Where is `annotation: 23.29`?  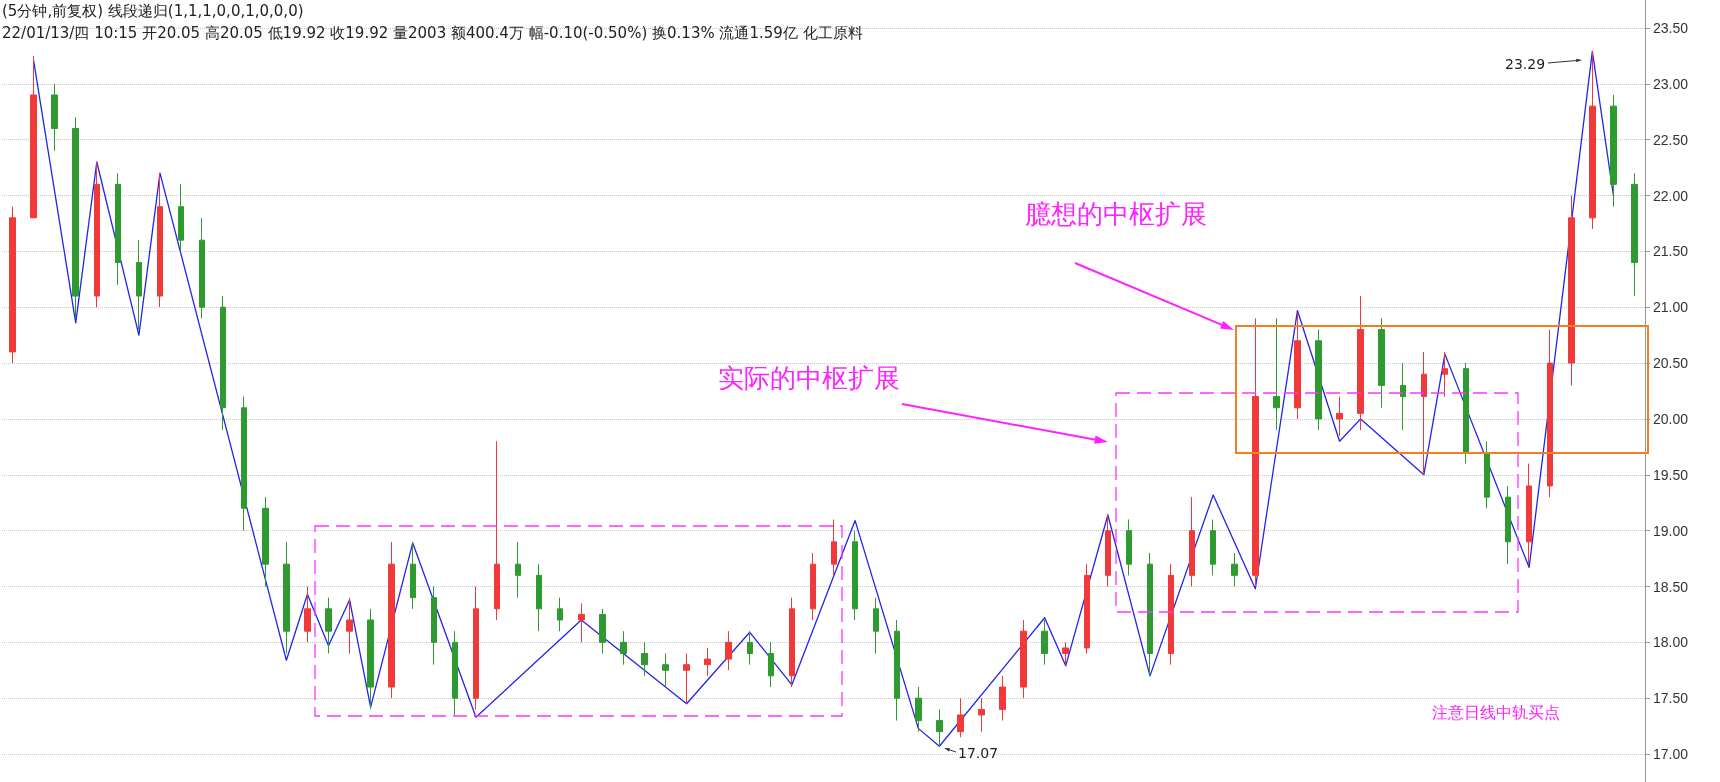 annotation: 23.29 is located at coordinates (1525, 64).